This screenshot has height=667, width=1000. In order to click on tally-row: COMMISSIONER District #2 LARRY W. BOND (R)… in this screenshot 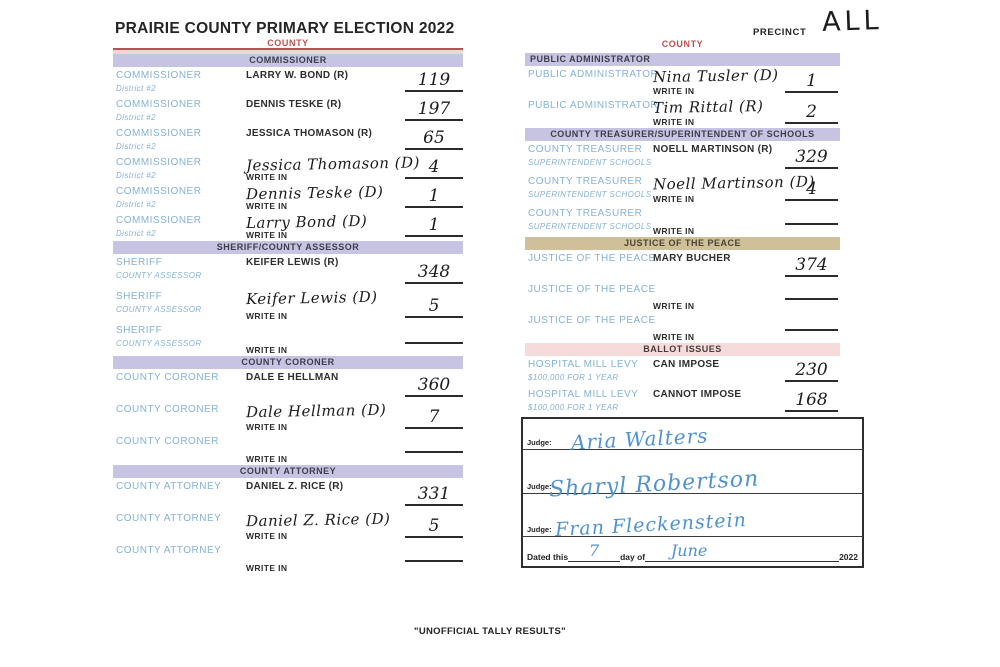, I will do `click(288, 81)`.